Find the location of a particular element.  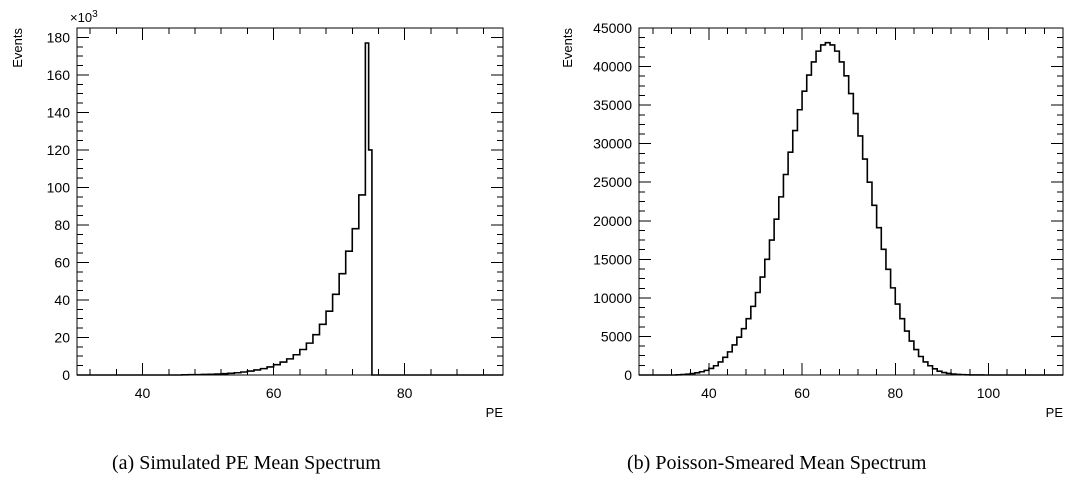

y-tick-label: 20000 is located at coordinates (612, 221).